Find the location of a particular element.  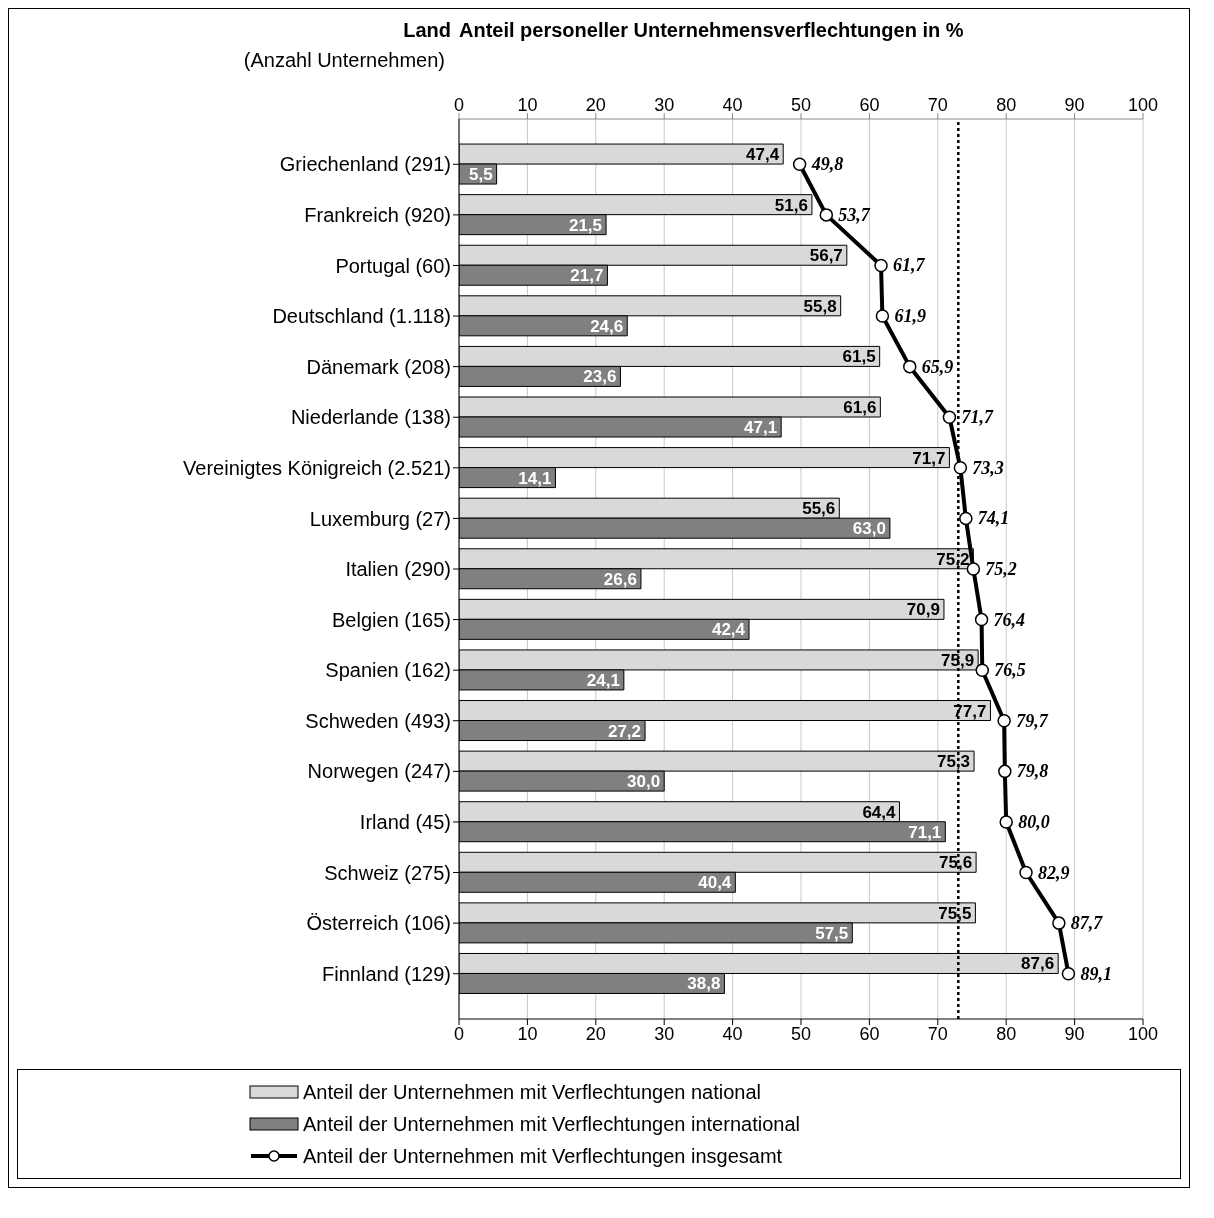

data-label: 82,9 is located at coordinates (1054, 872).